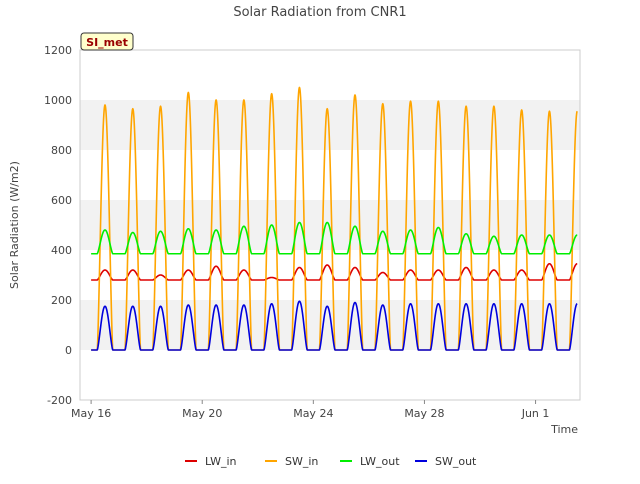 The height and width of the screenshot is (484, 640). I want to click on y-tick-label: 800, so click(61, 150).